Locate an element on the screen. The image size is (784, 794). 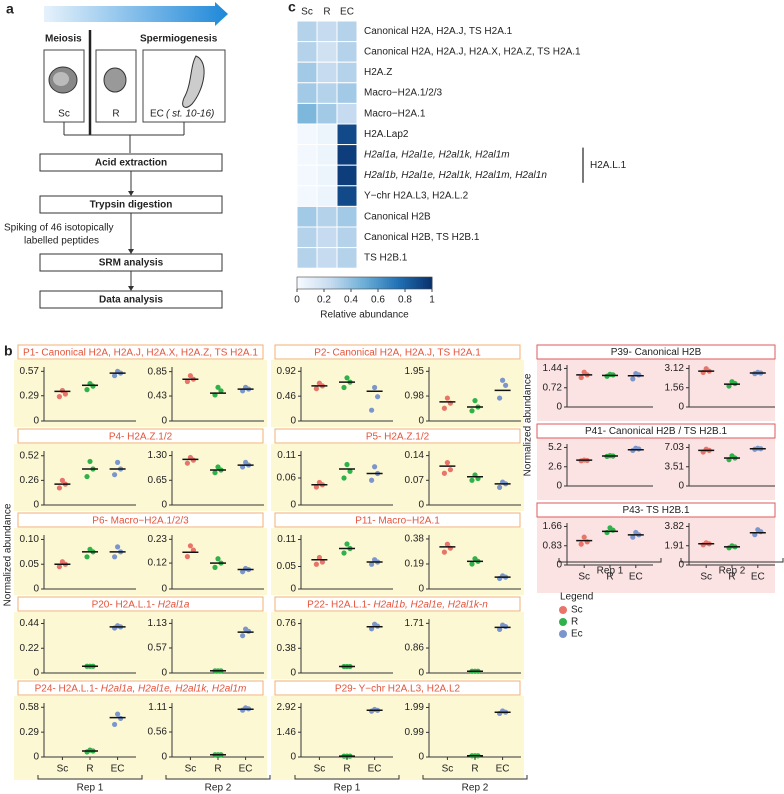
colorbar-tick-label: 0.4 is located at coordinates (351, 300).